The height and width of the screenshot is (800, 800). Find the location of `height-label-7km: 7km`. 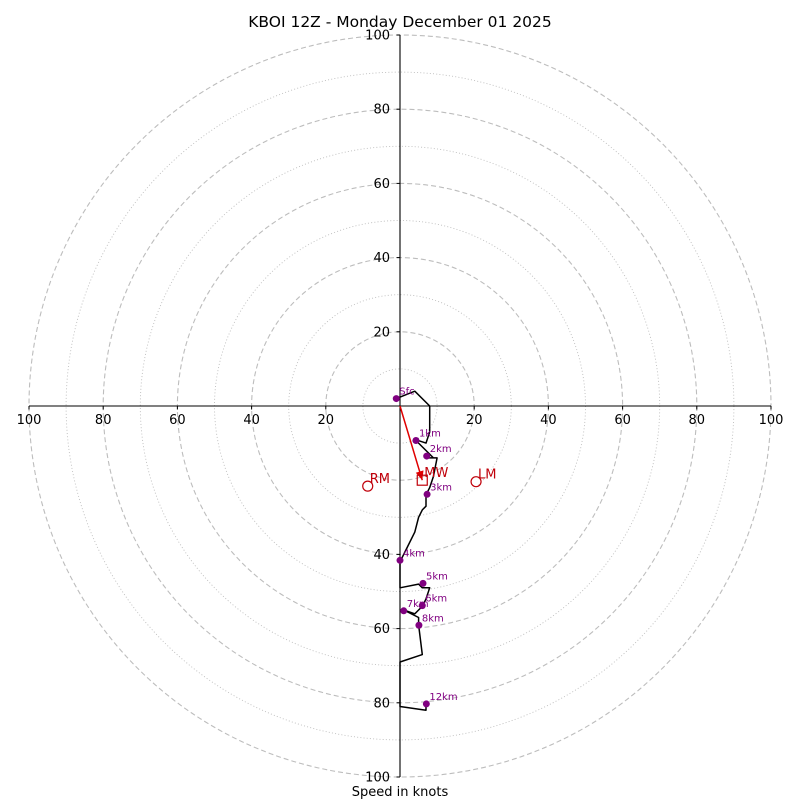

height-label-7km: 7km is located at coordinates (418, 604).